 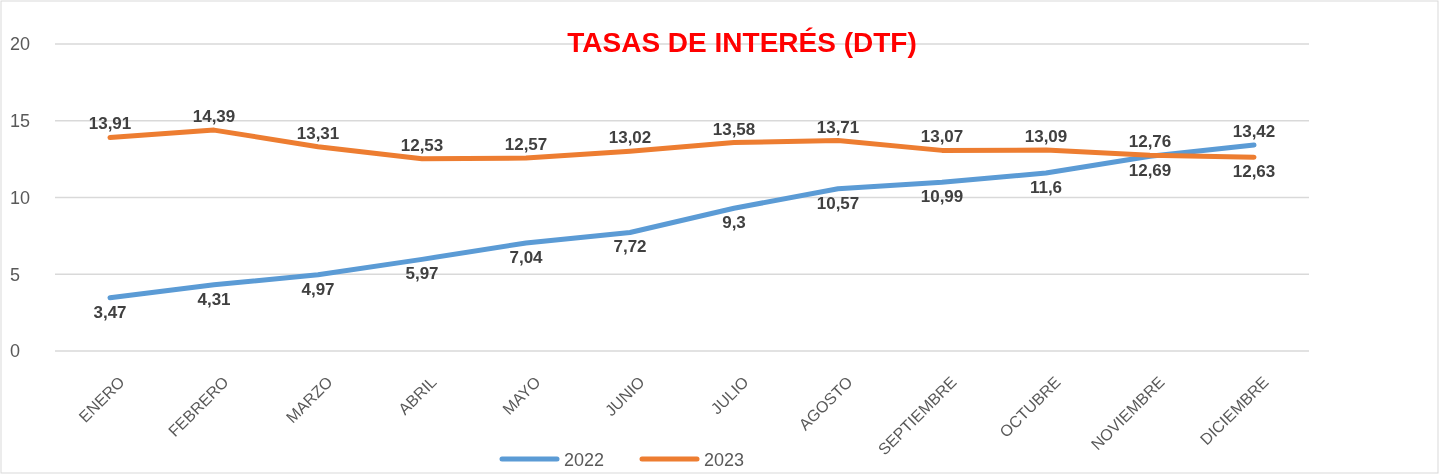 I want to click on legend-label: 2022, so click(x=584, y=460).